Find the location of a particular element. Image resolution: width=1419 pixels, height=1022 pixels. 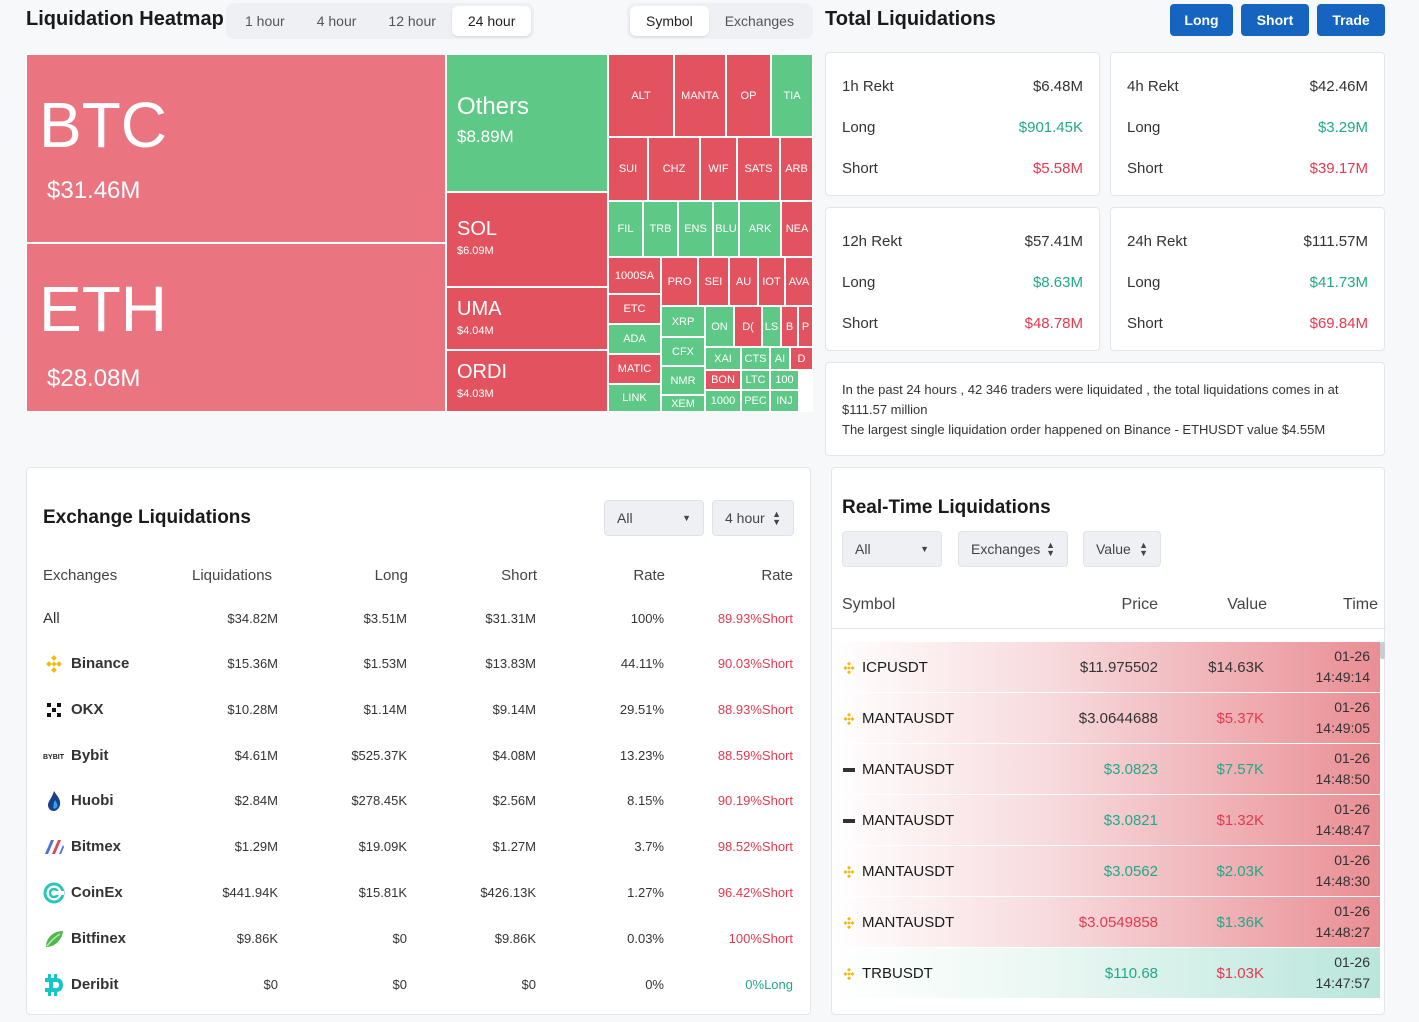

realtime-exchanges-select: Exchanges ▲ ▼ is located at coordinates (1013, 549).